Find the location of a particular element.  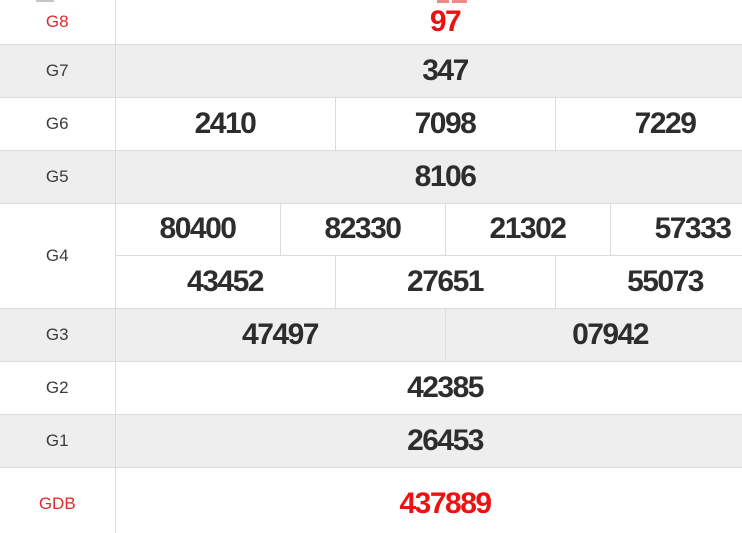

prize-value-G1: 26453 is located at coordinates (428, 440).